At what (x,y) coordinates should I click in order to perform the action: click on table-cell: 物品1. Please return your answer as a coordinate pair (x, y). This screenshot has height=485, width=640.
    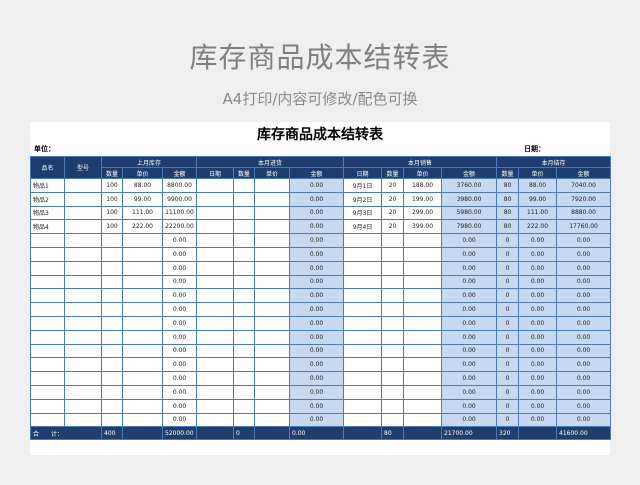
    Looking at the image, I should click on (47, 185).